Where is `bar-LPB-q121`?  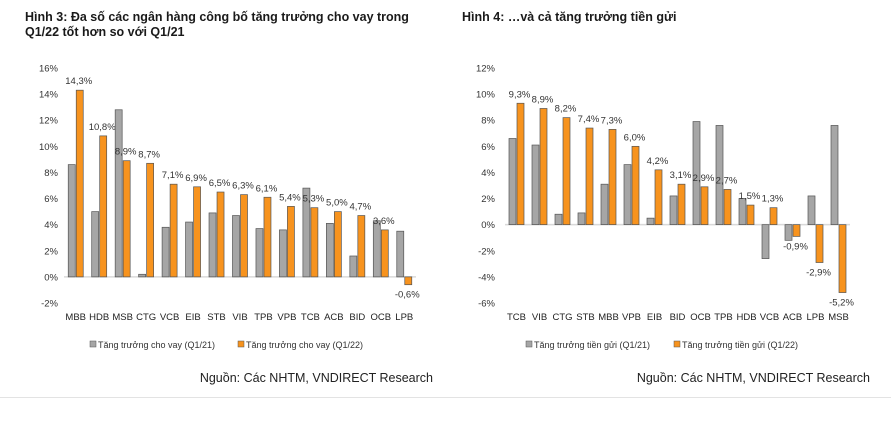 bar-LPB-q121 is located at coordinates (811, 210).